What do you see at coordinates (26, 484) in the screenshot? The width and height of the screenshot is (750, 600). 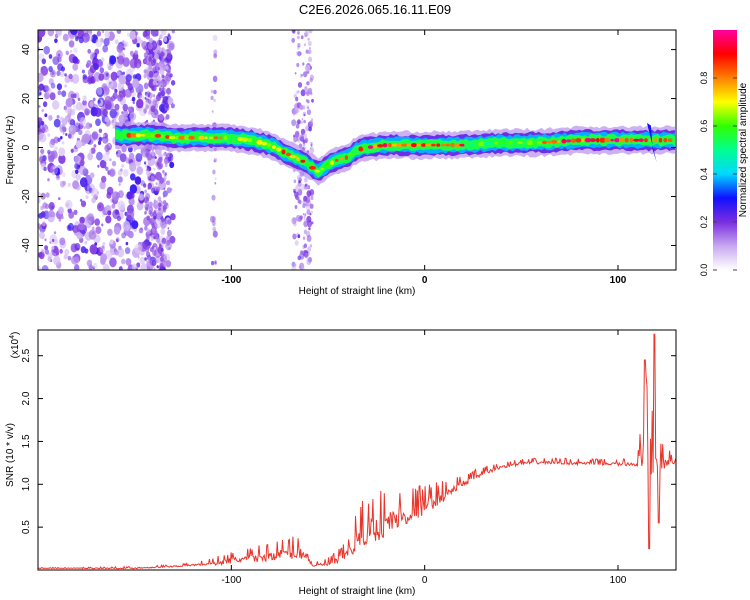 I see `y-tick-label: 1.0` at bounding box center [26, 484].